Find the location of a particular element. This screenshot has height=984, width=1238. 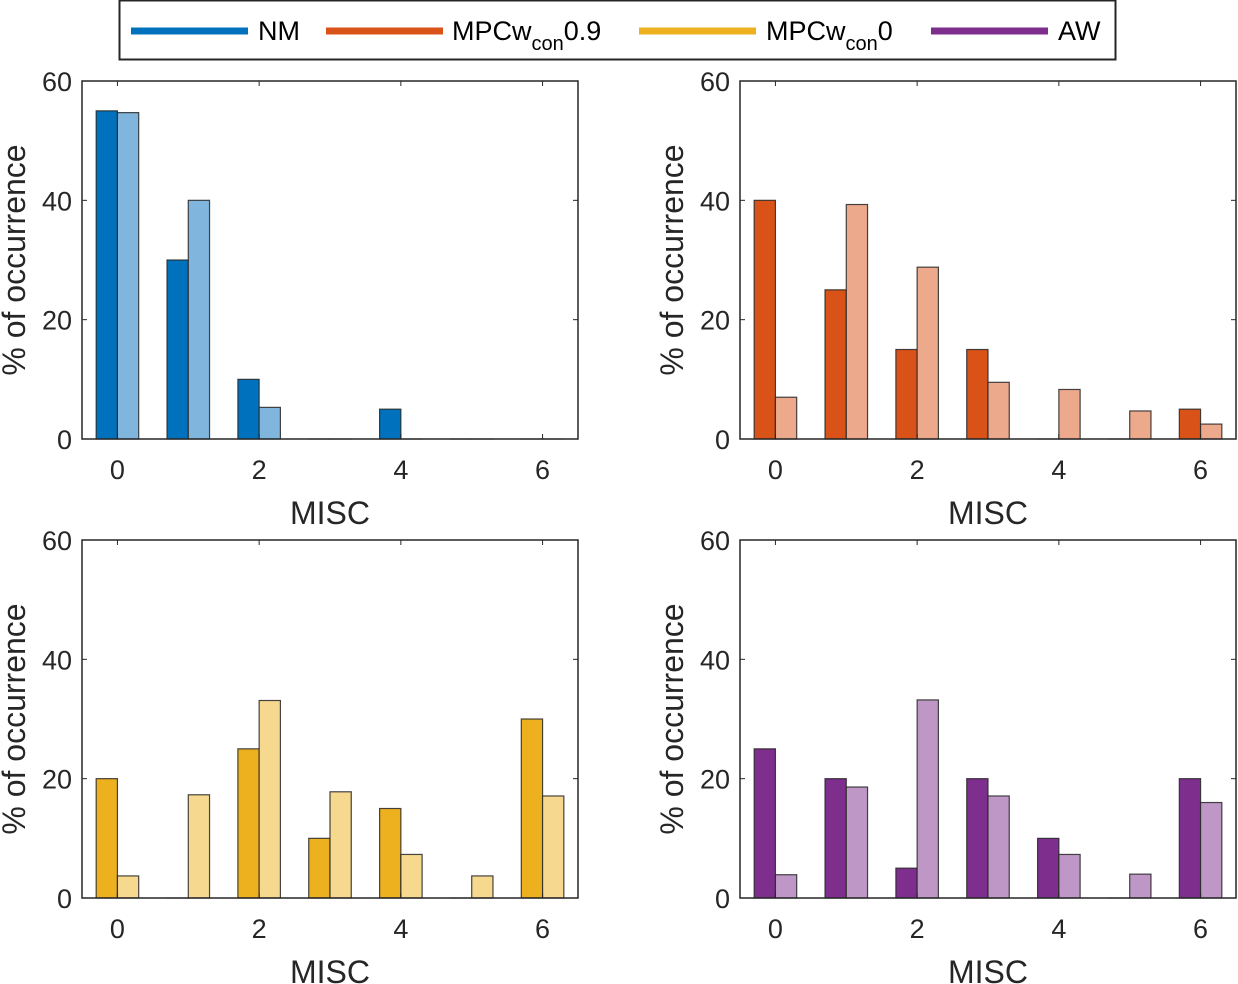

legend-entry-mpcwcon0-9: MPCwcon0.9 is located at coordinates (463, 35).